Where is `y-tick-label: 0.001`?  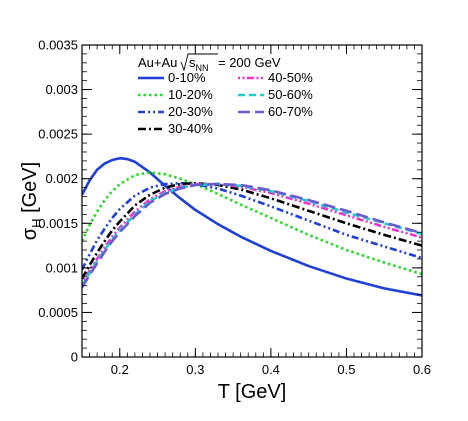
y-tick-label: 0.001 is located at coordinates (61, 267).